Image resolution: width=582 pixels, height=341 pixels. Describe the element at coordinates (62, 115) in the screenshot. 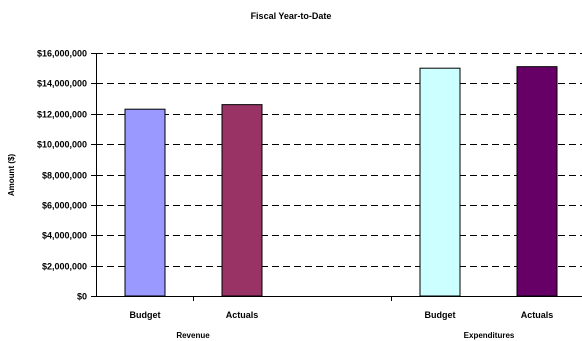

I see `y-tick-label: $12,000,000` at that location.